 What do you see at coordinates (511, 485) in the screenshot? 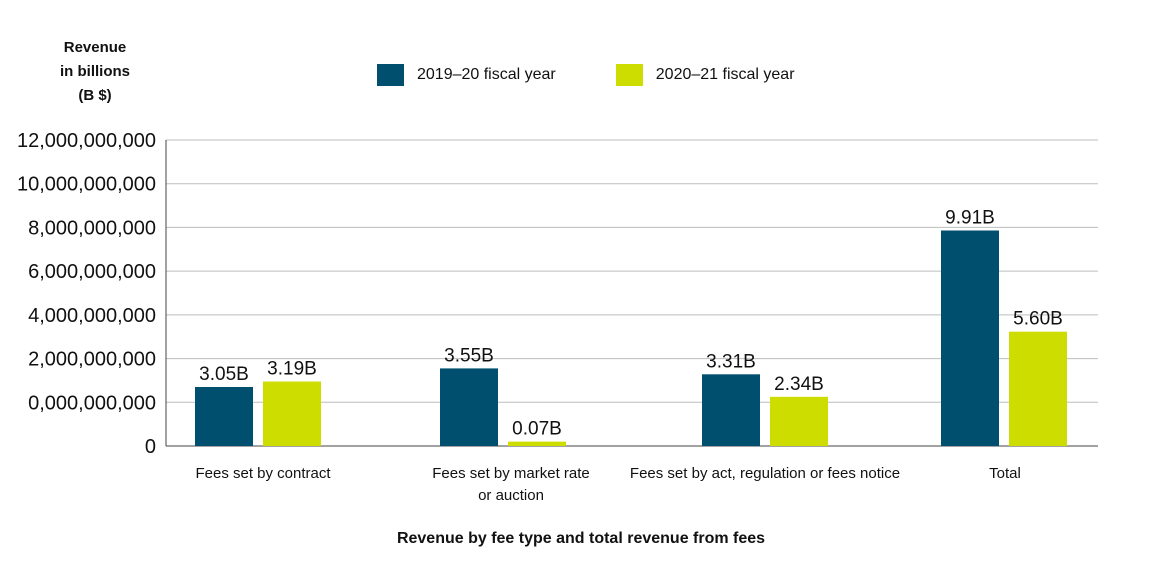
I see `x-category-2: Fees set by market rate or auction` at bounding box center [511, 485].